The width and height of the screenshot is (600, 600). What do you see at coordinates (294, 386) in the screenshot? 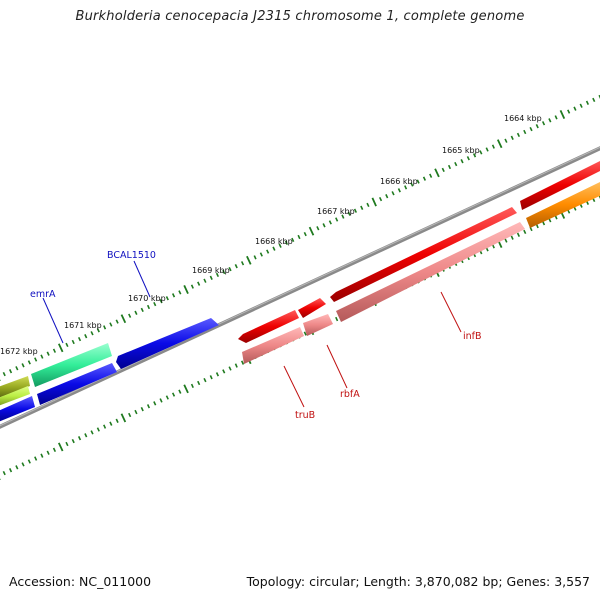
I see `leader-line-truB` at bounding box center [294, 386].